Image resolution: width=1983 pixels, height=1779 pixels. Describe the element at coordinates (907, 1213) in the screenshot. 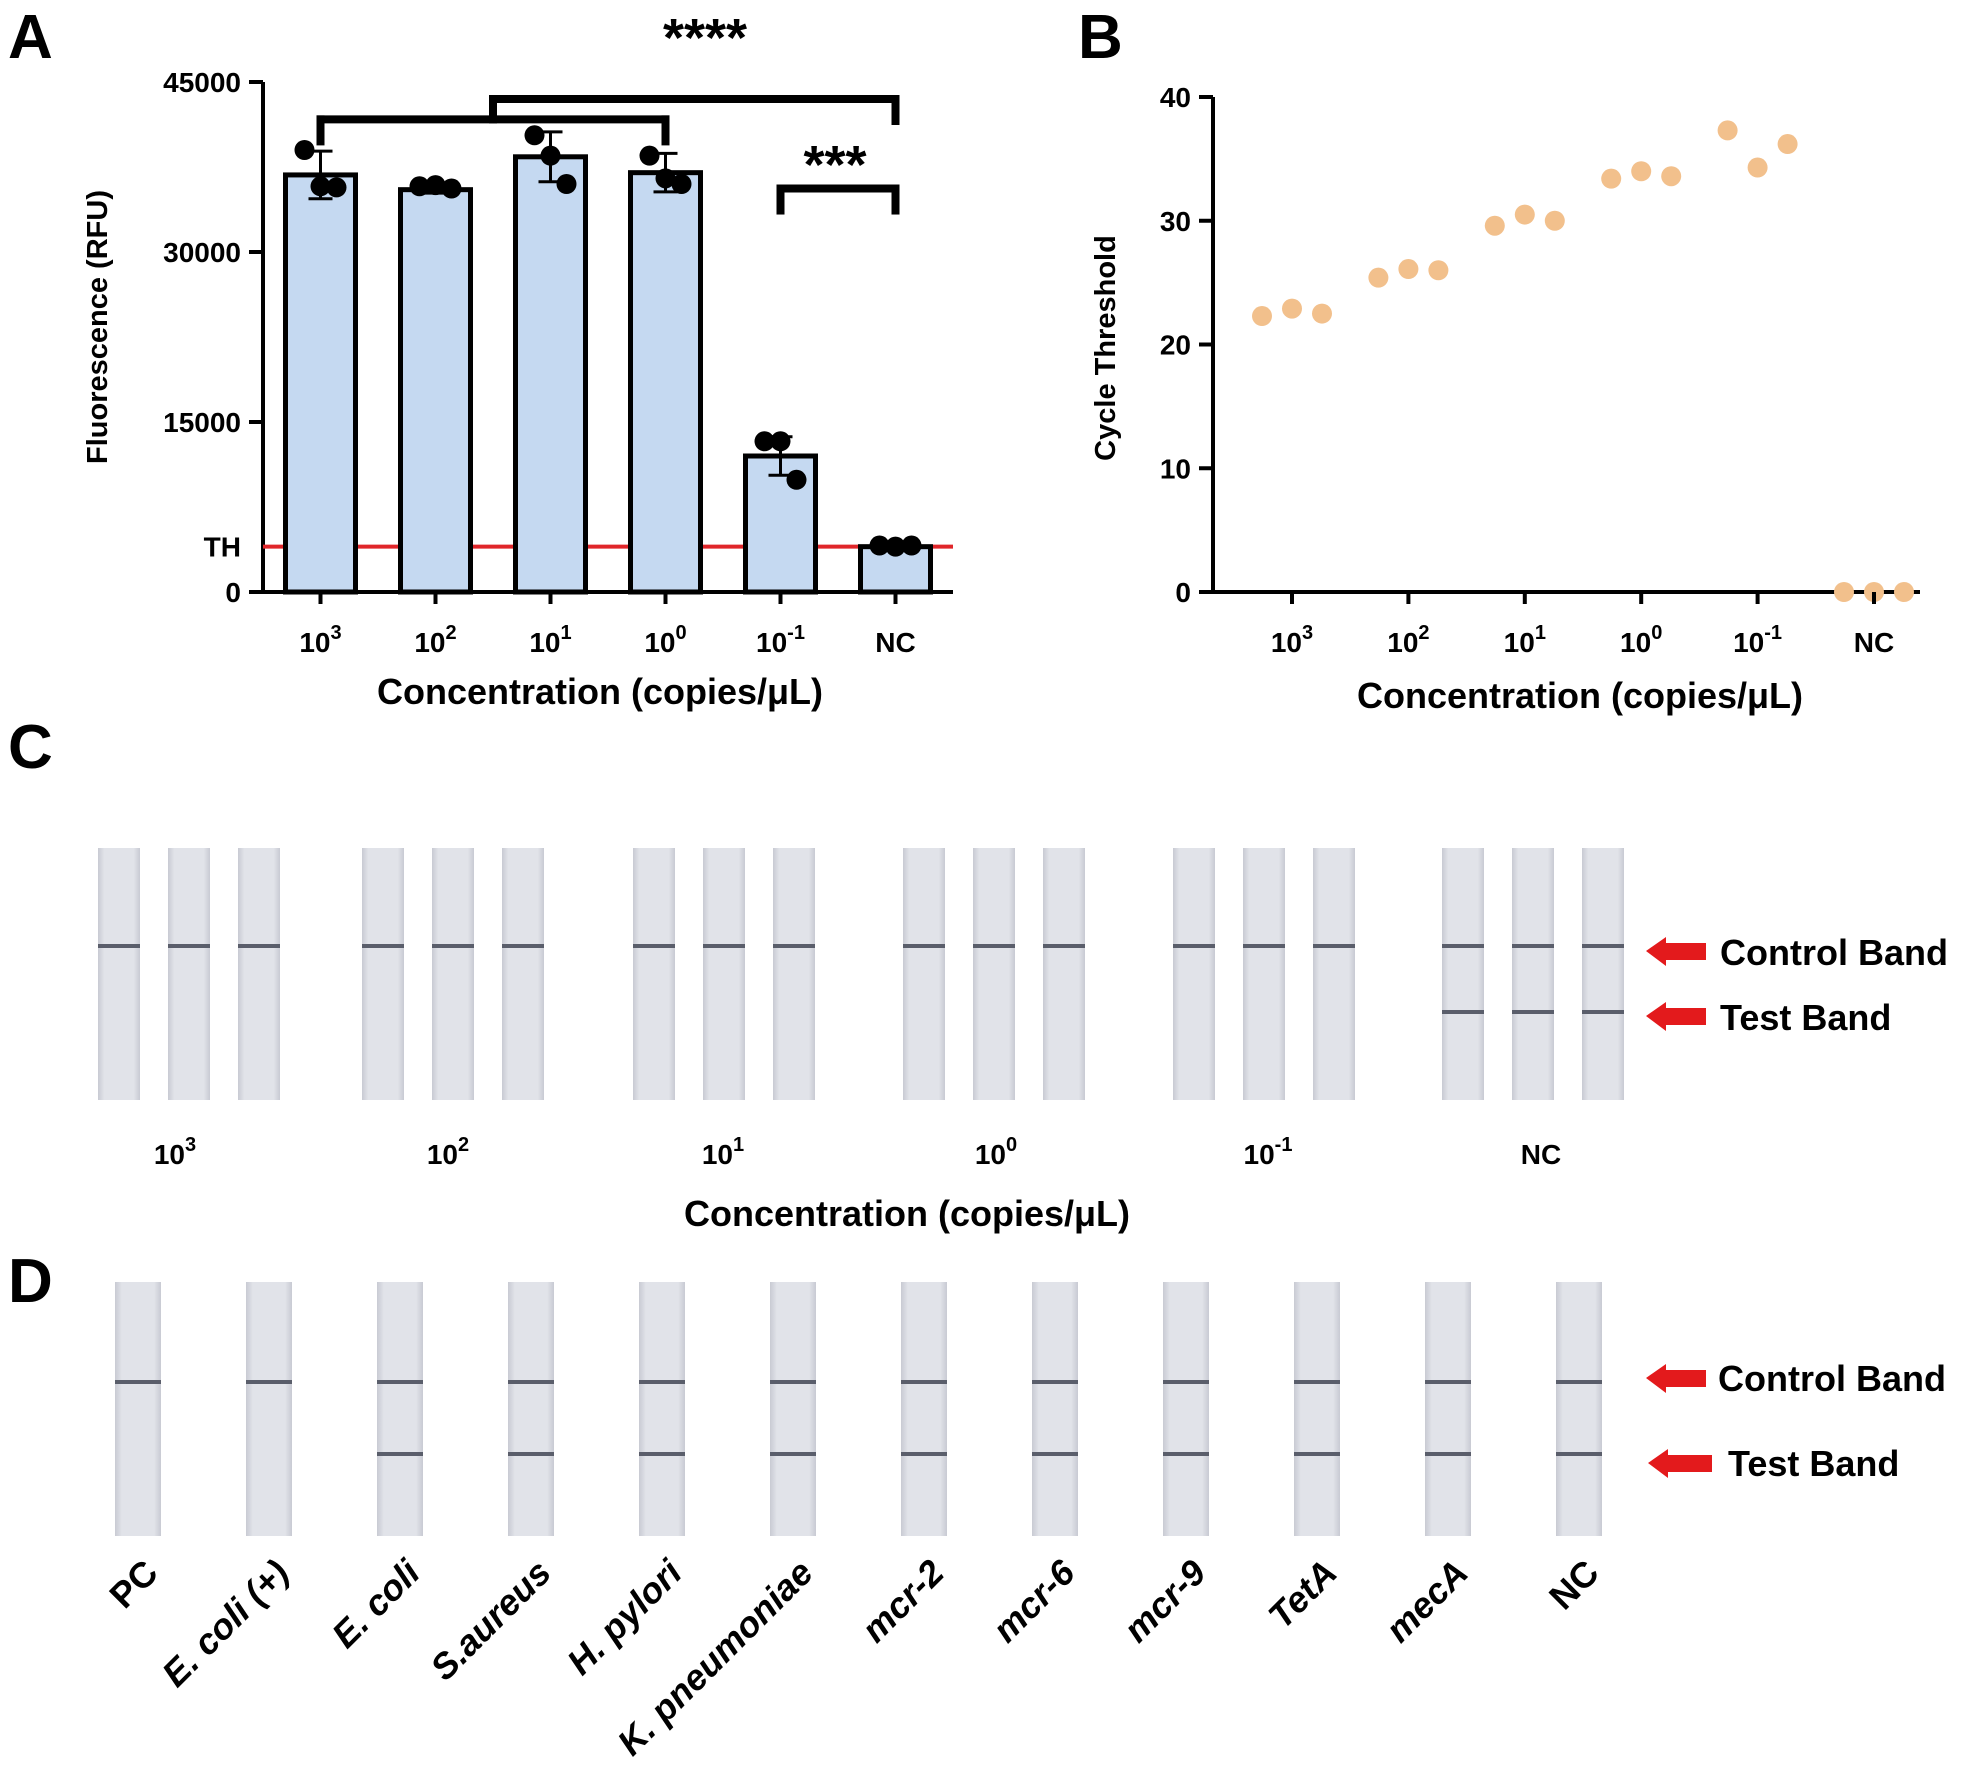

I see `panel-c-x-label: Concentration (copies/μL)` at that location.